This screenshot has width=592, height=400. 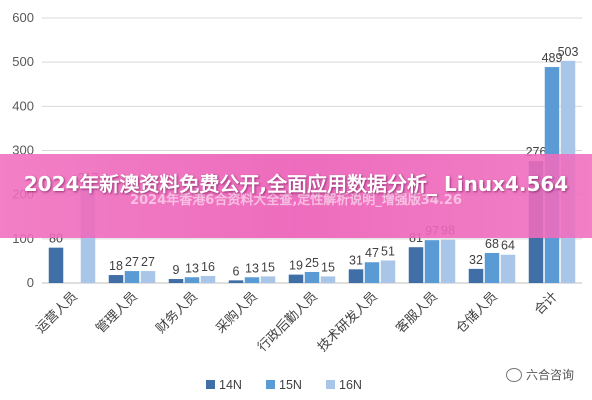 What do you see at coordinates (513, 374) in the screenshot?
I see `wechat-icon` at bounding box center [513, 374].